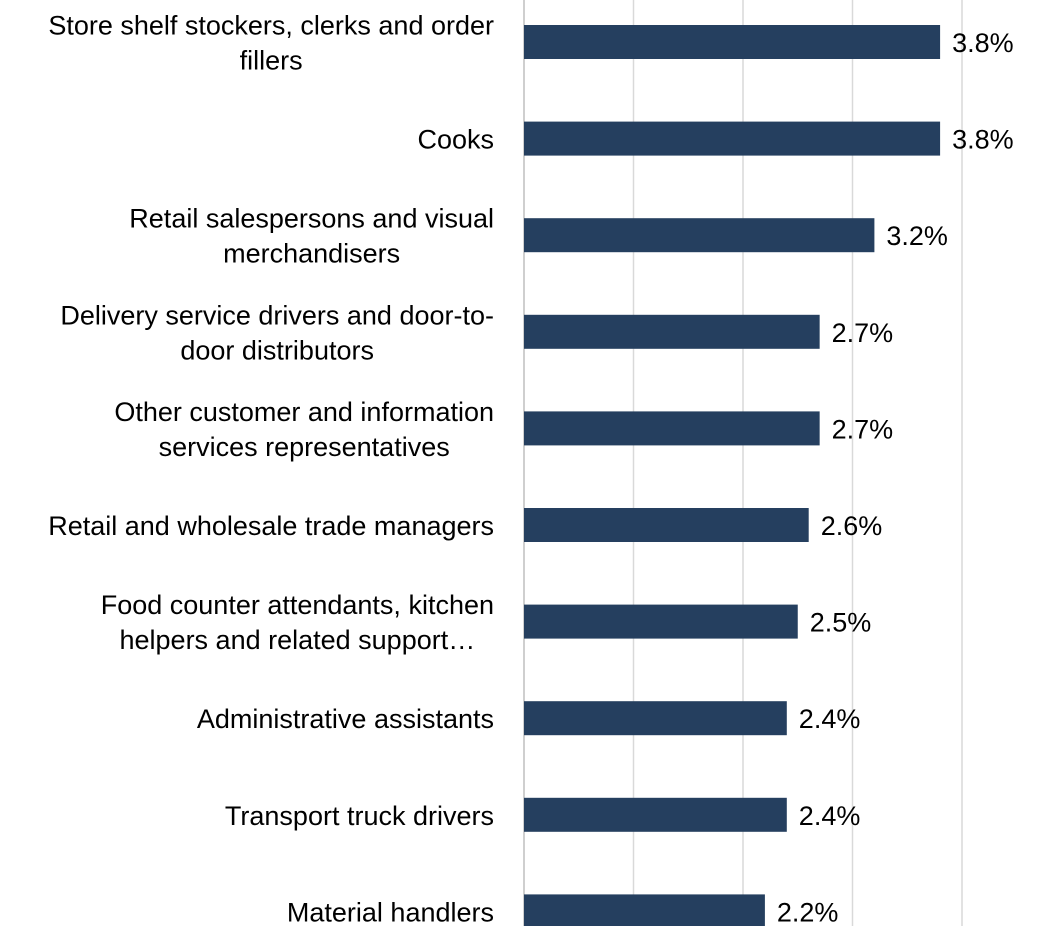 This screenshot has width=1037, height=926. I want to click on category-label: Material handlers, so click(390, 911).